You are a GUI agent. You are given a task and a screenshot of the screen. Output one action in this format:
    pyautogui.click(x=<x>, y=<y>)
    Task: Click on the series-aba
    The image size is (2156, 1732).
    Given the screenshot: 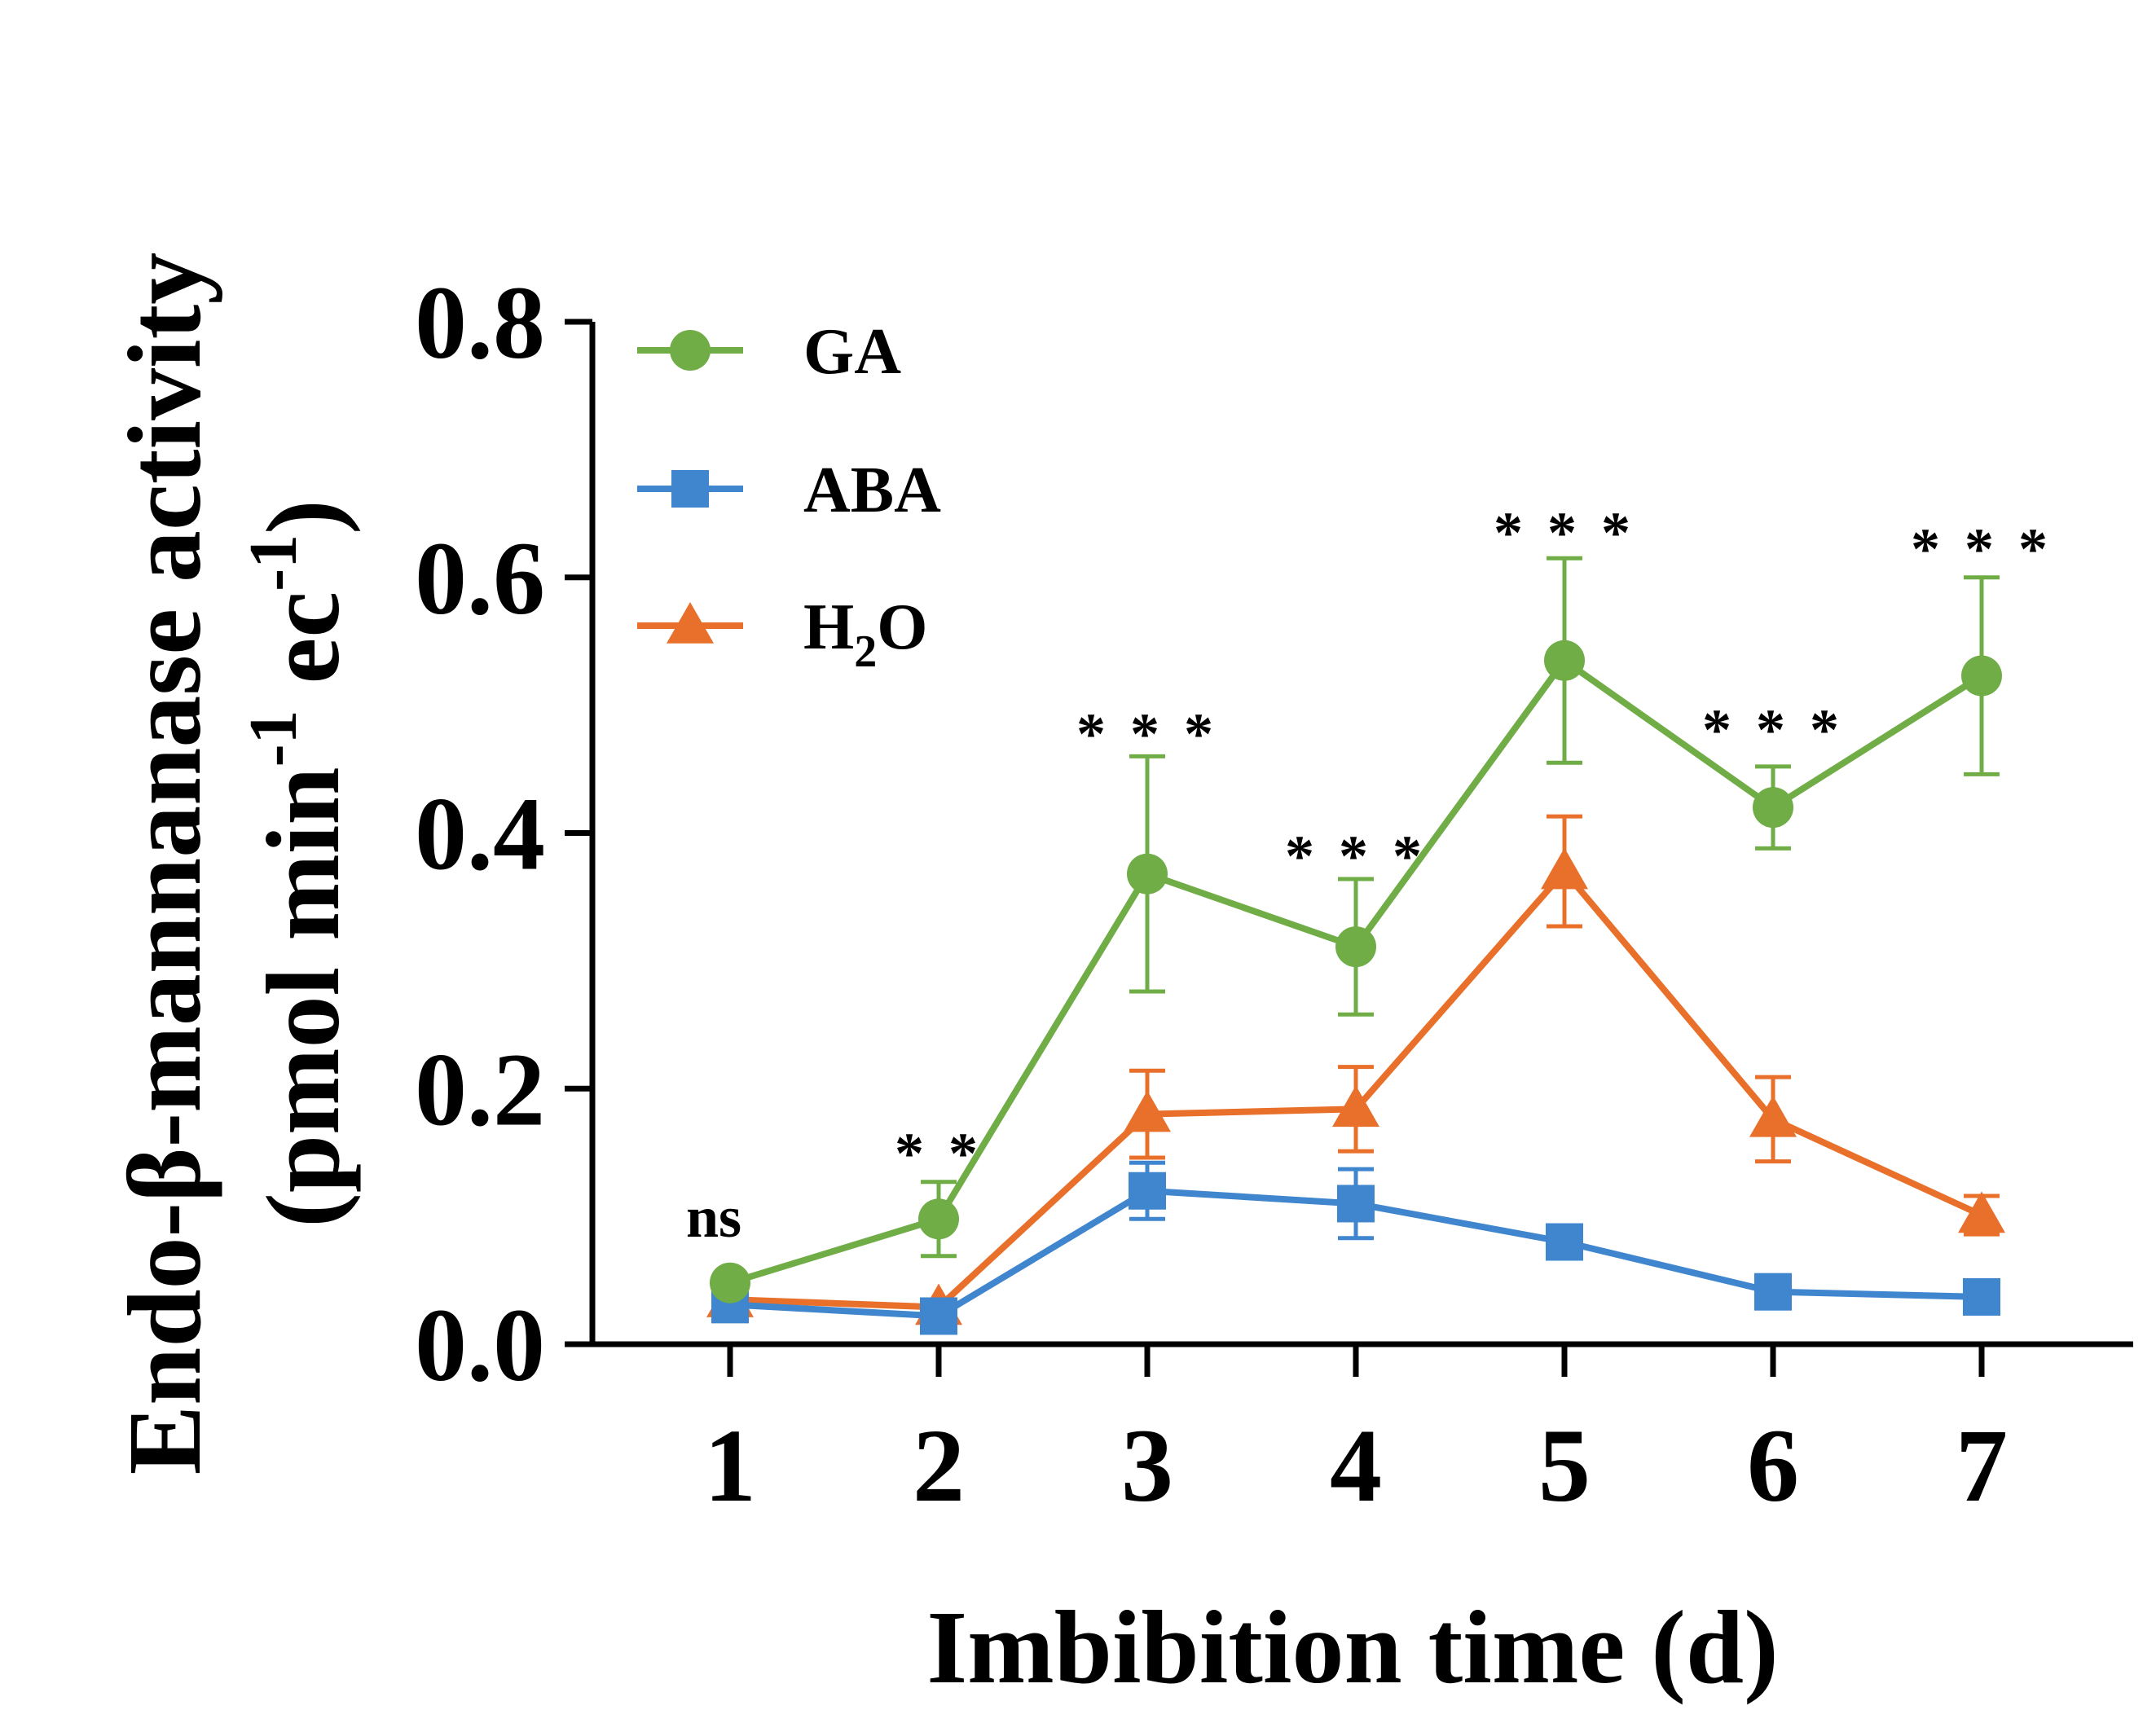 What is the action you would take?
    pyautogui.click(x=1355, y=1247)
    